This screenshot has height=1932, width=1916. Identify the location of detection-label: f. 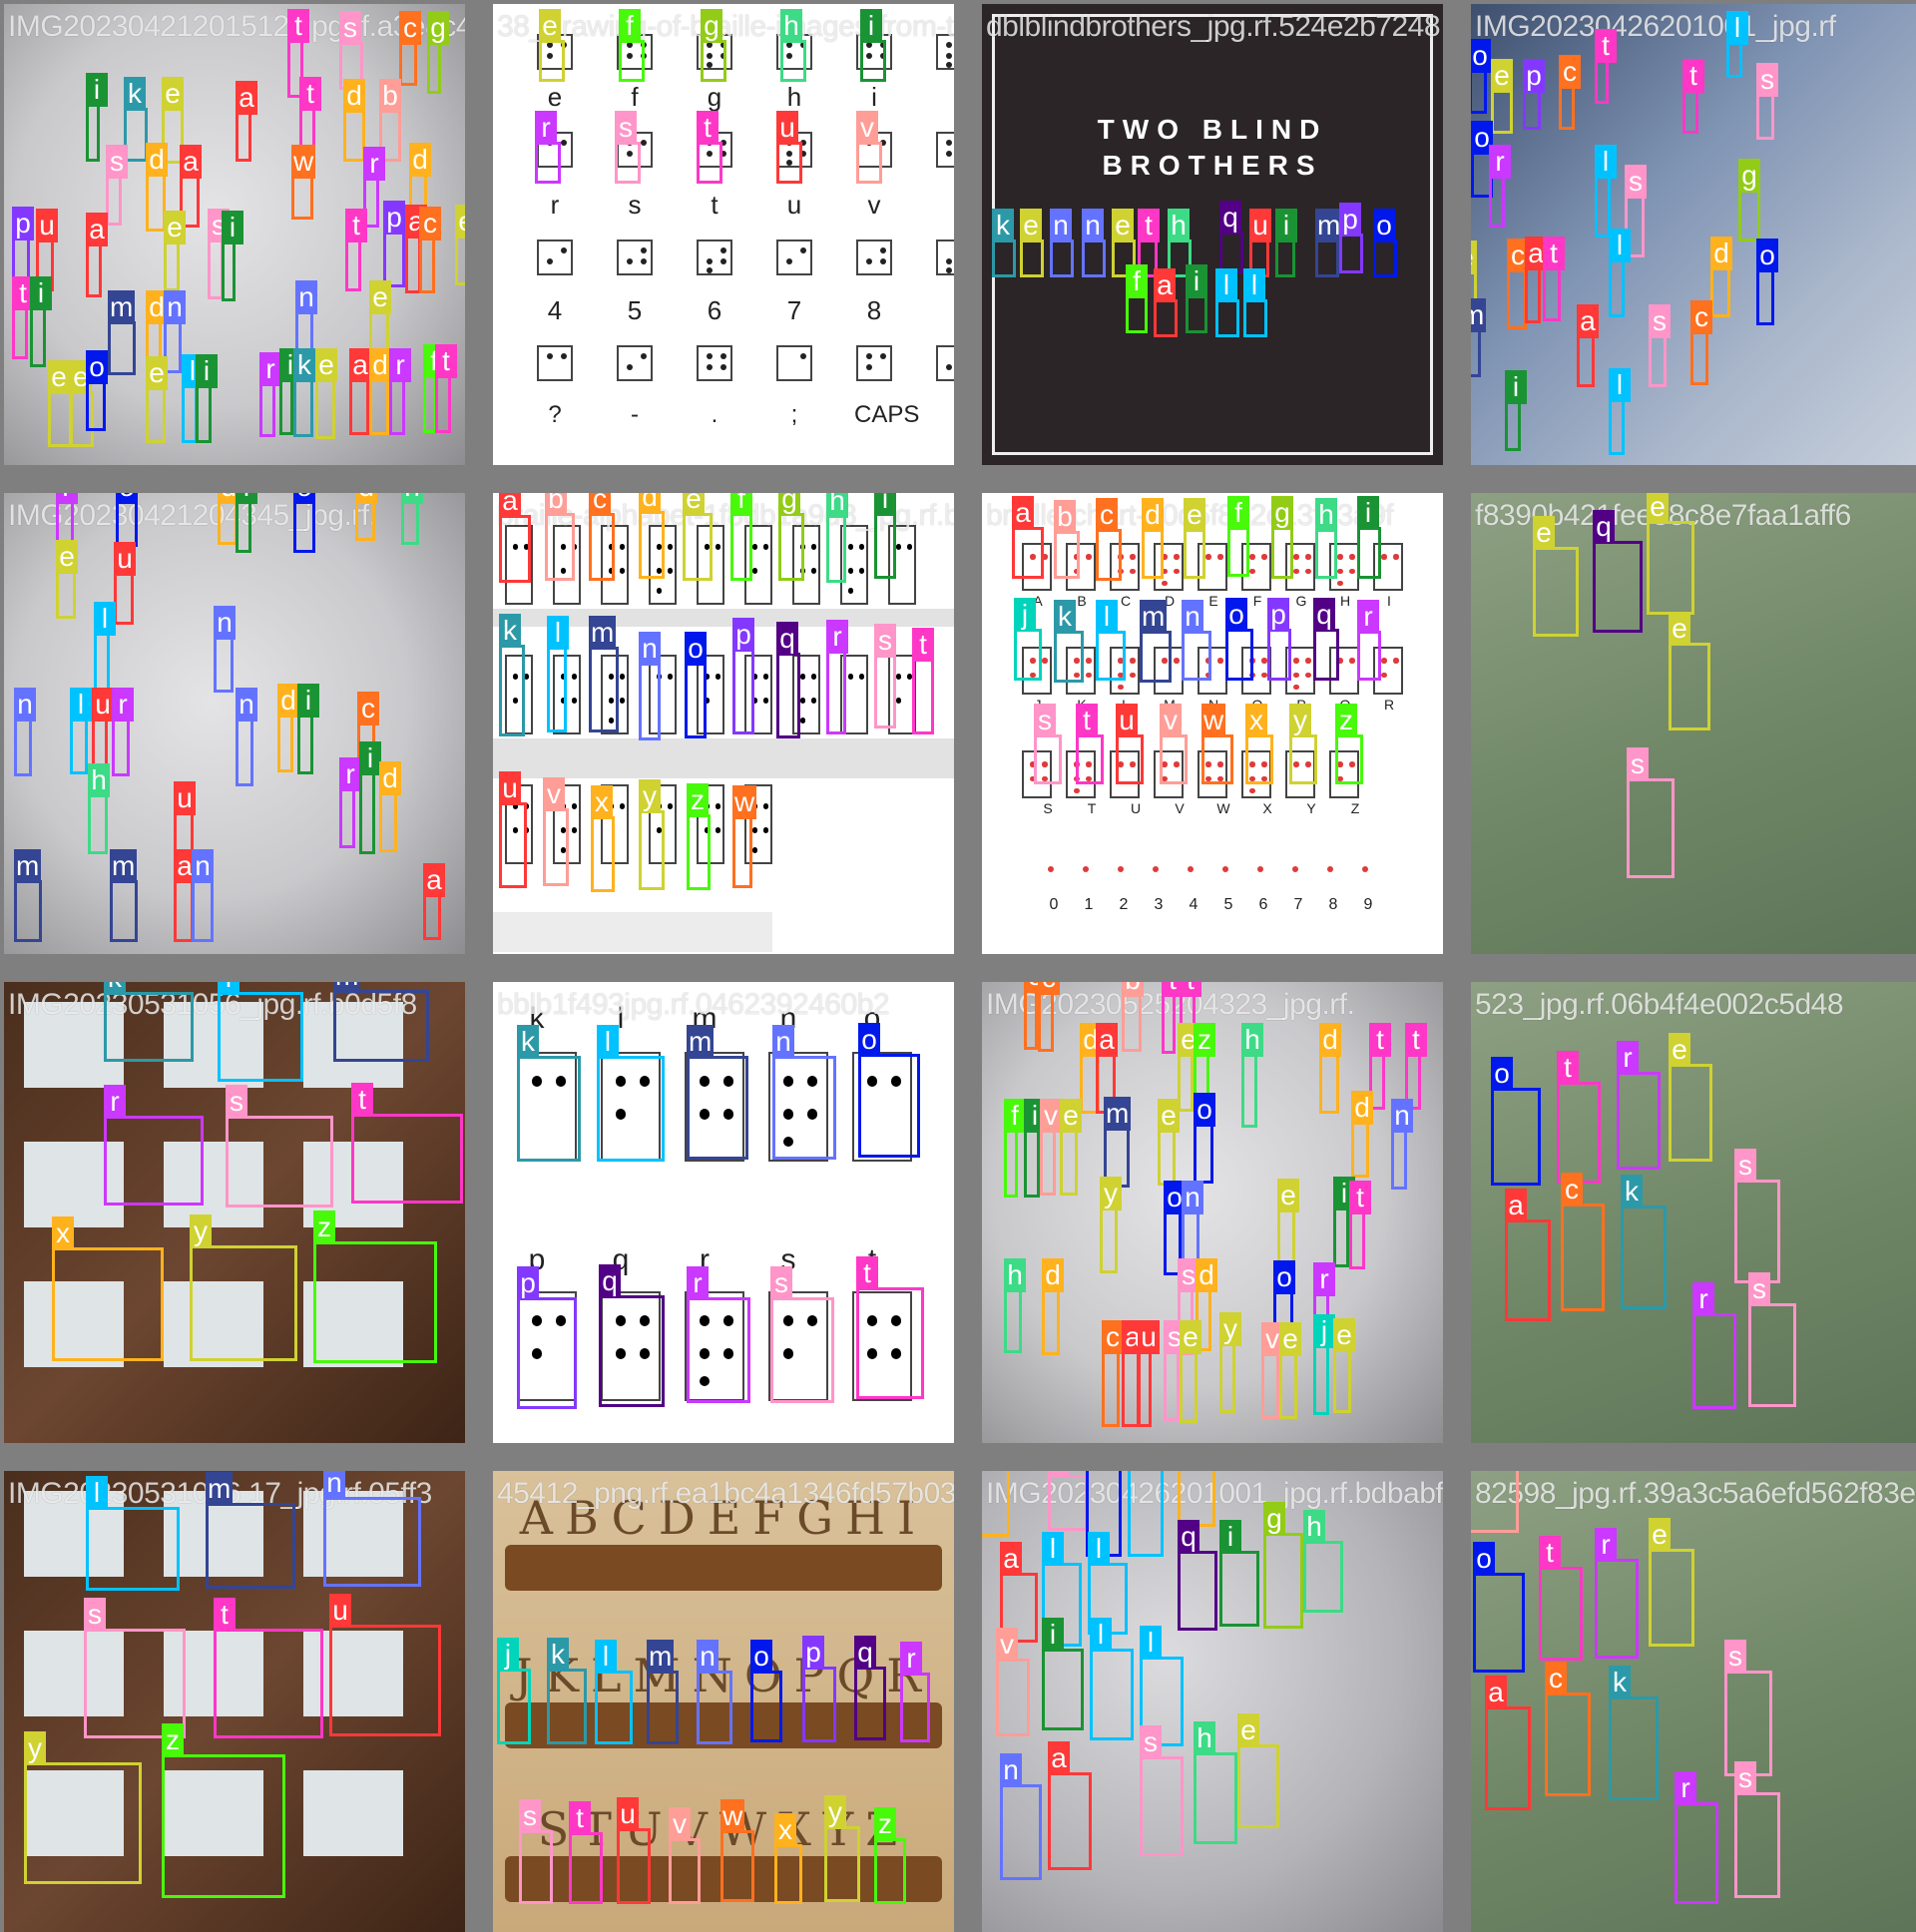
(1137, 281).